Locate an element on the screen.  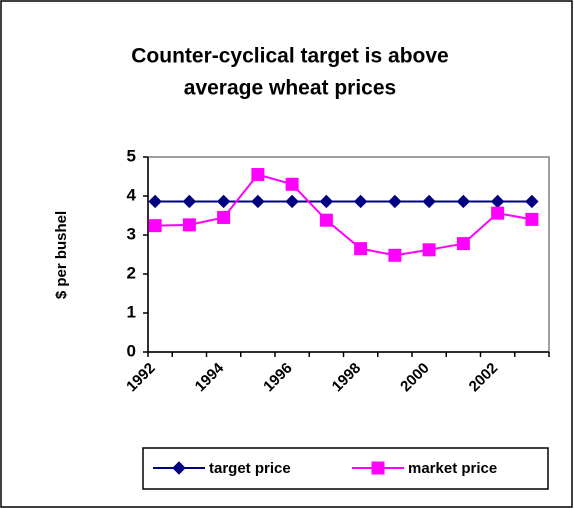
chart-title: Counter-cyclical target is above is located at coordinates (289, 56).